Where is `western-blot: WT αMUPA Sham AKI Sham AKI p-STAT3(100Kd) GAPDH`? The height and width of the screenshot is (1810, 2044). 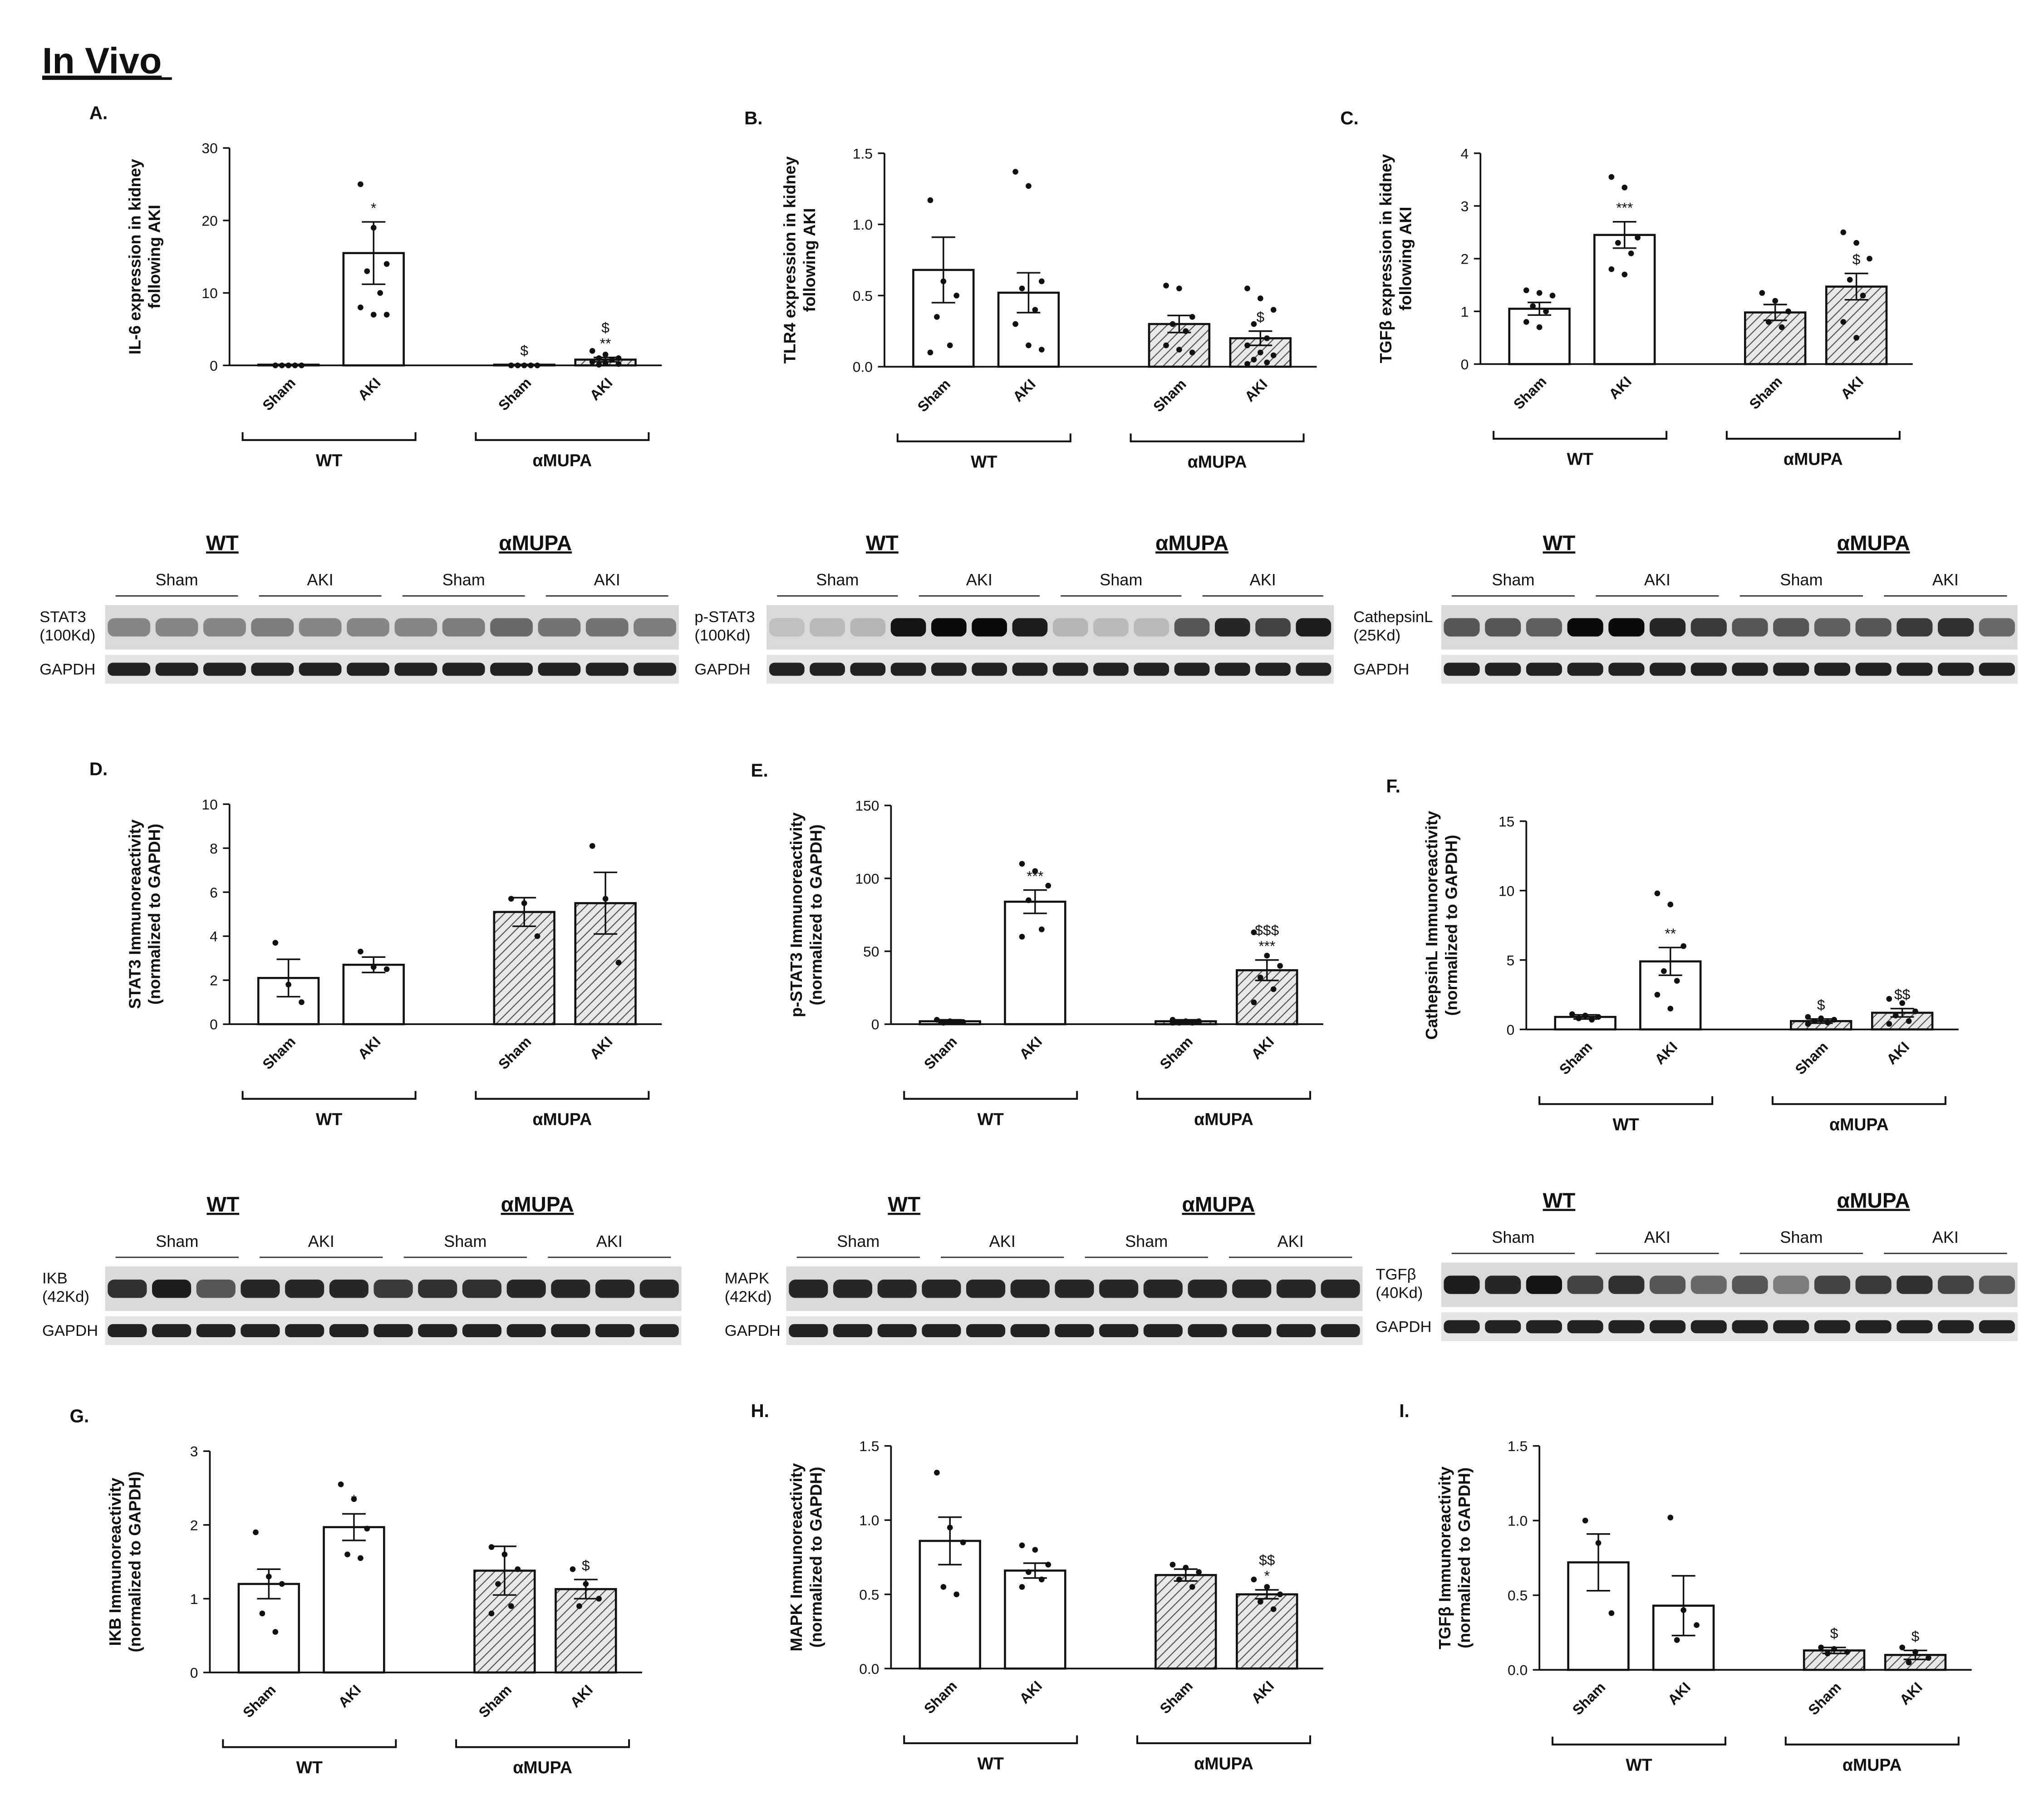
western-blot: WT αMUPA Sham AKI Sham AKI p-STAT3(100Kd) GAPDH is located at coordinates (1014, 607).